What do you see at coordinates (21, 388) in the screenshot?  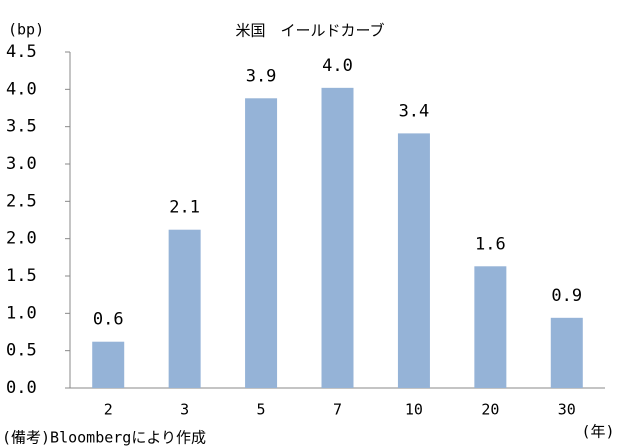 I see `y-tick-label: 0.0` at bounding box center [21, 388].